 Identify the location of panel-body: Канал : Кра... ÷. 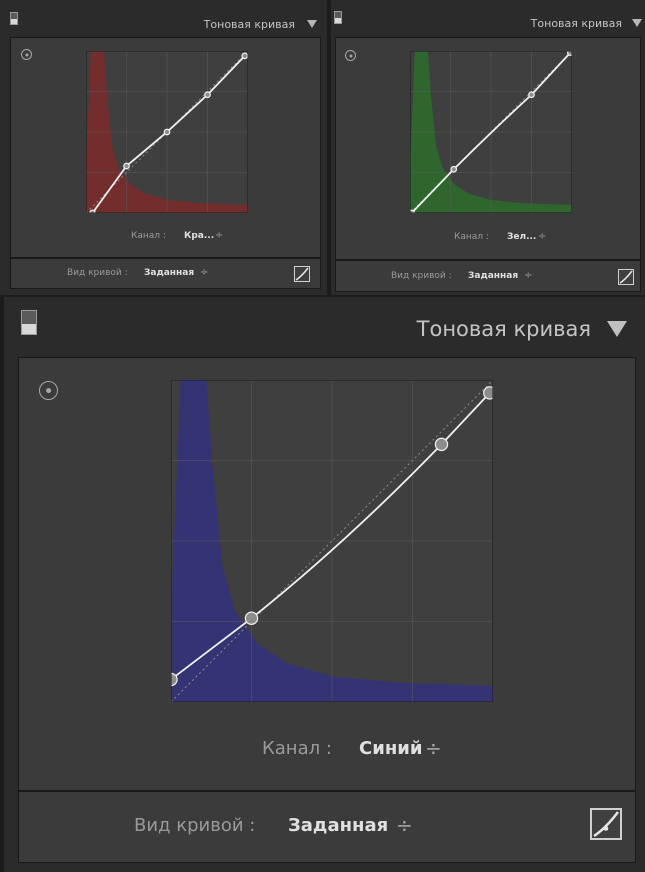
(165, 147).